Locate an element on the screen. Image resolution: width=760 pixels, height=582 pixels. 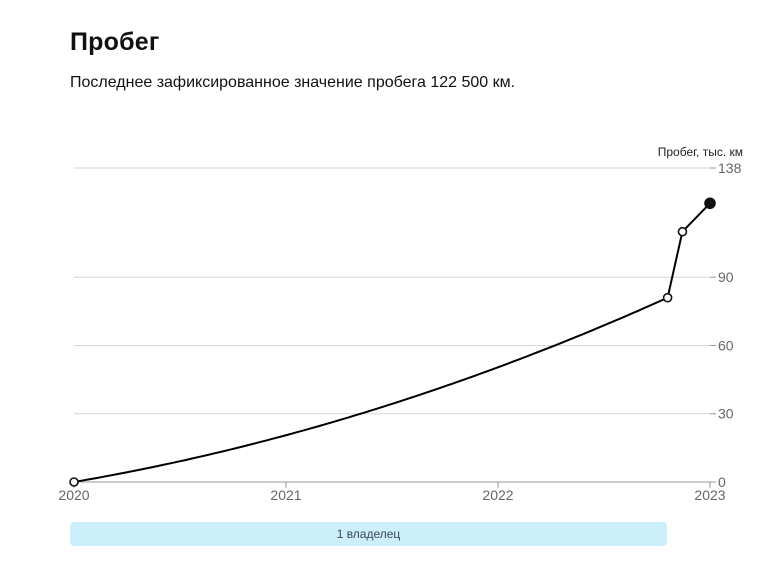
x-tick-label: 2023 is located at coordinates (709, 495).